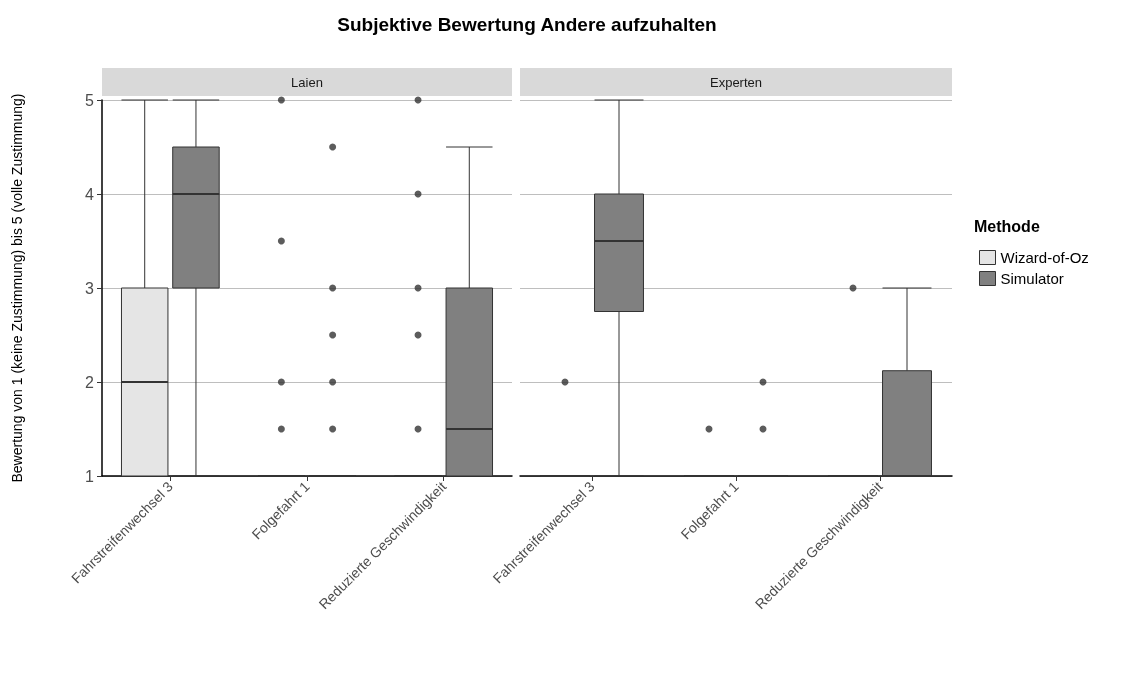 This screenshot has height=676, width=1142. What do you see at coordinates (307, 82) in the screenshot?
I see `chart-subtitle: Laien` at bounding box center [307, 82].